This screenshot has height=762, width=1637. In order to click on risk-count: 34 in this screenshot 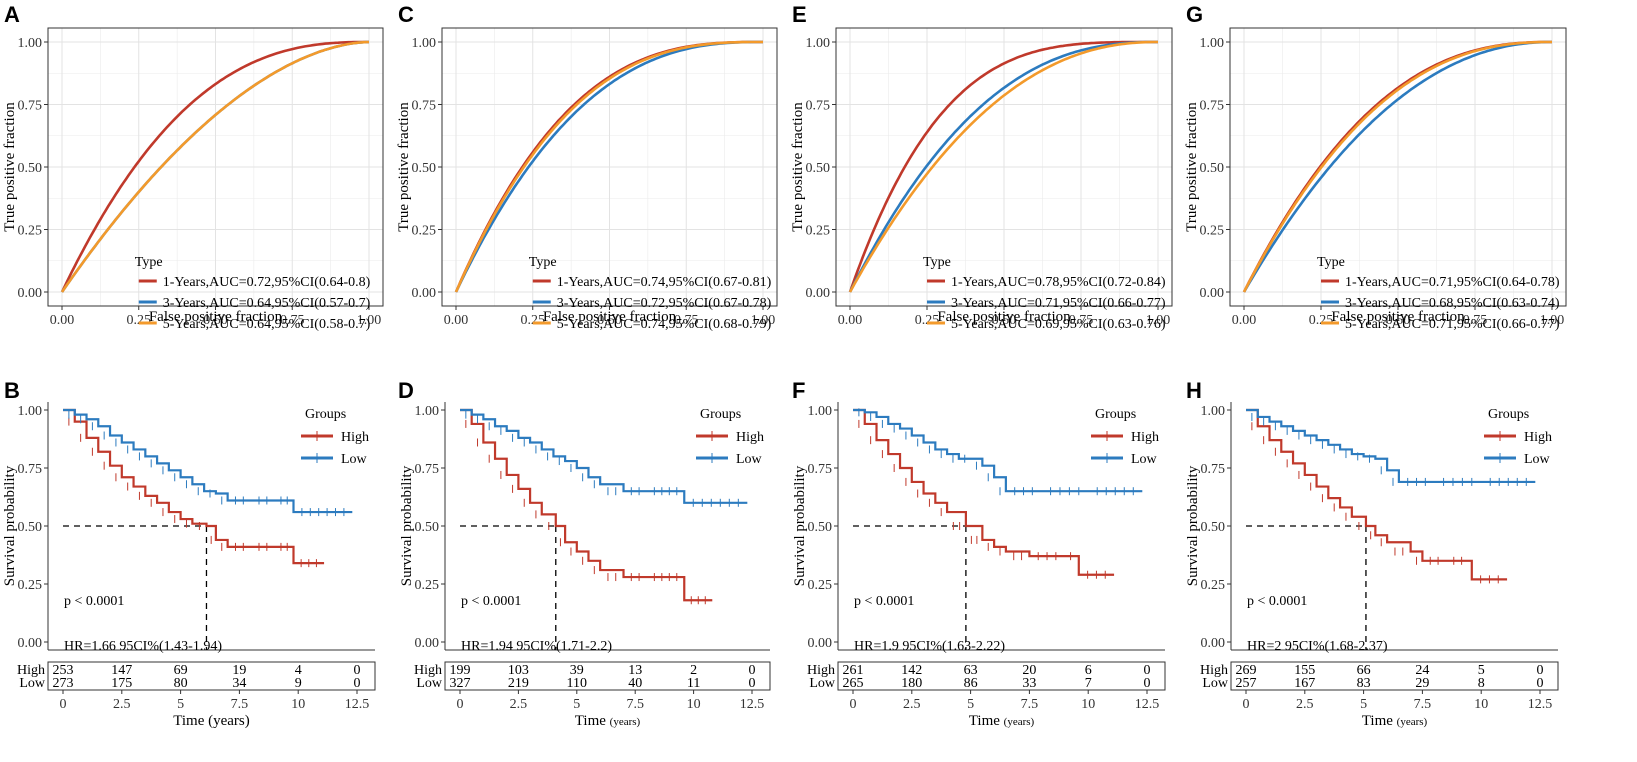, I will do `click(239, 683)`.